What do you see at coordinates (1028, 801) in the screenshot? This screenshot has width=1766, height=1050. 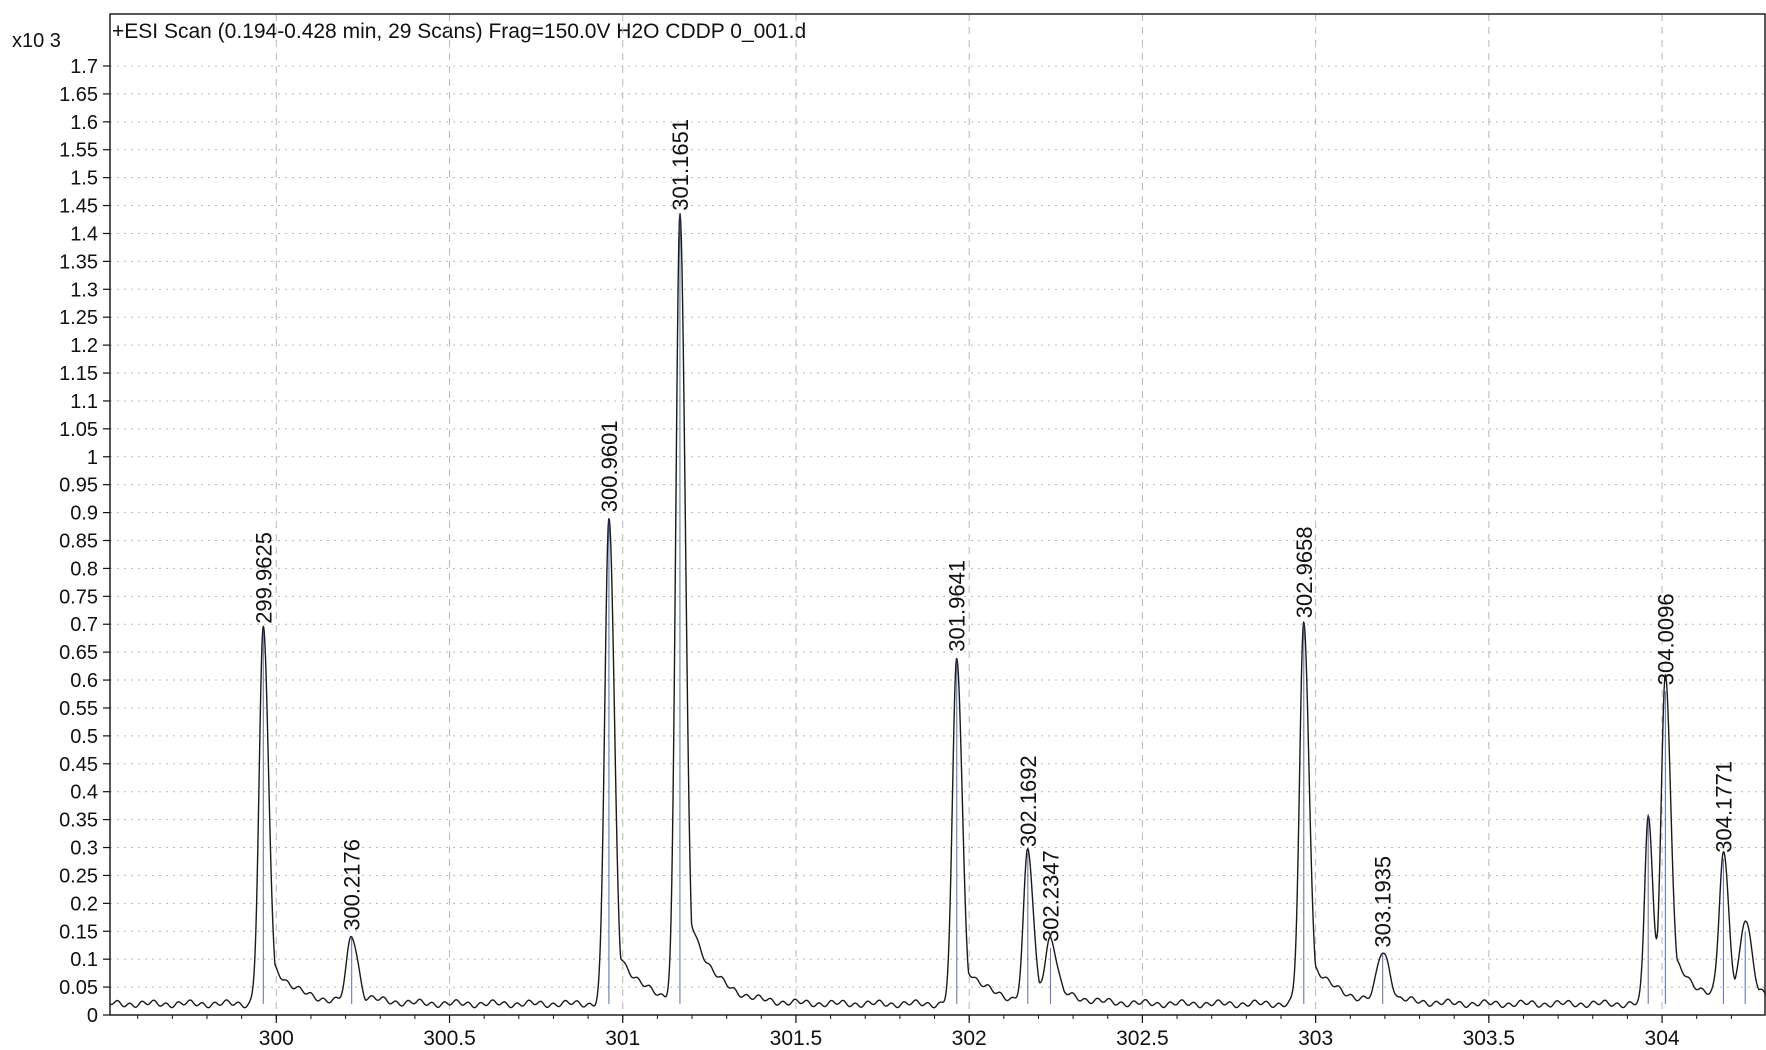 I see `peak-label: 302.1692` at bounding box center [1028, 801].